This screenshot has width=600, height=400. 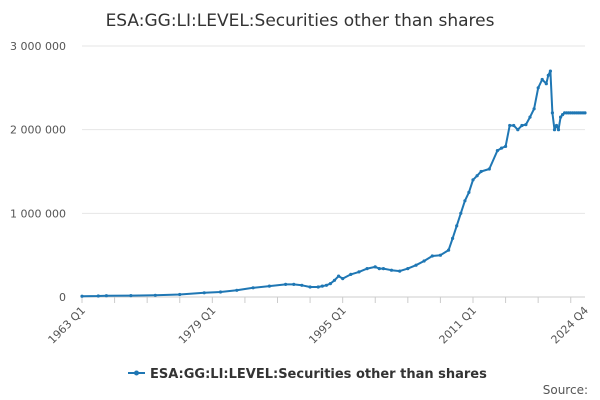 I want to click on legend-marker-swatch, so click(x=136, y=373).